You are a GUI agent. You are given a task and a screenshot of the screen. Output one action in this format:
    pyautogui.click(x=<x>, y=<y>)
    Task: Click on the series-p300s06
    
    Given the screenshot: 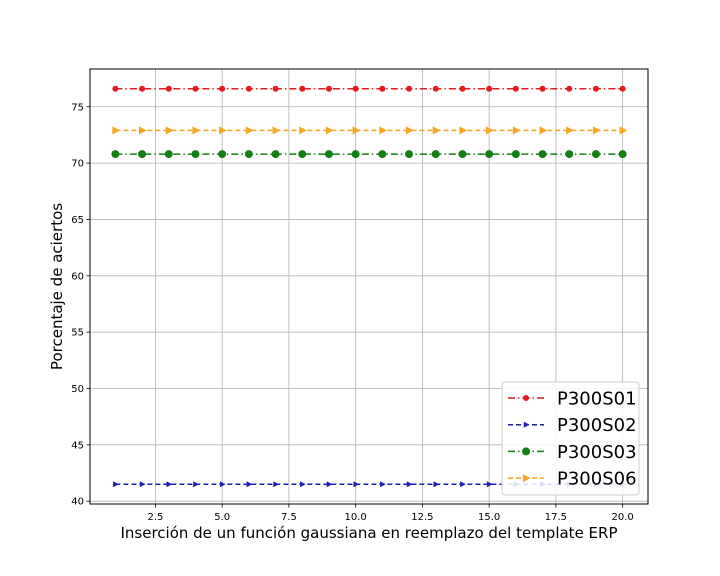 What is the action you would take?
    pyautogui.click(x=370, y=130)
    